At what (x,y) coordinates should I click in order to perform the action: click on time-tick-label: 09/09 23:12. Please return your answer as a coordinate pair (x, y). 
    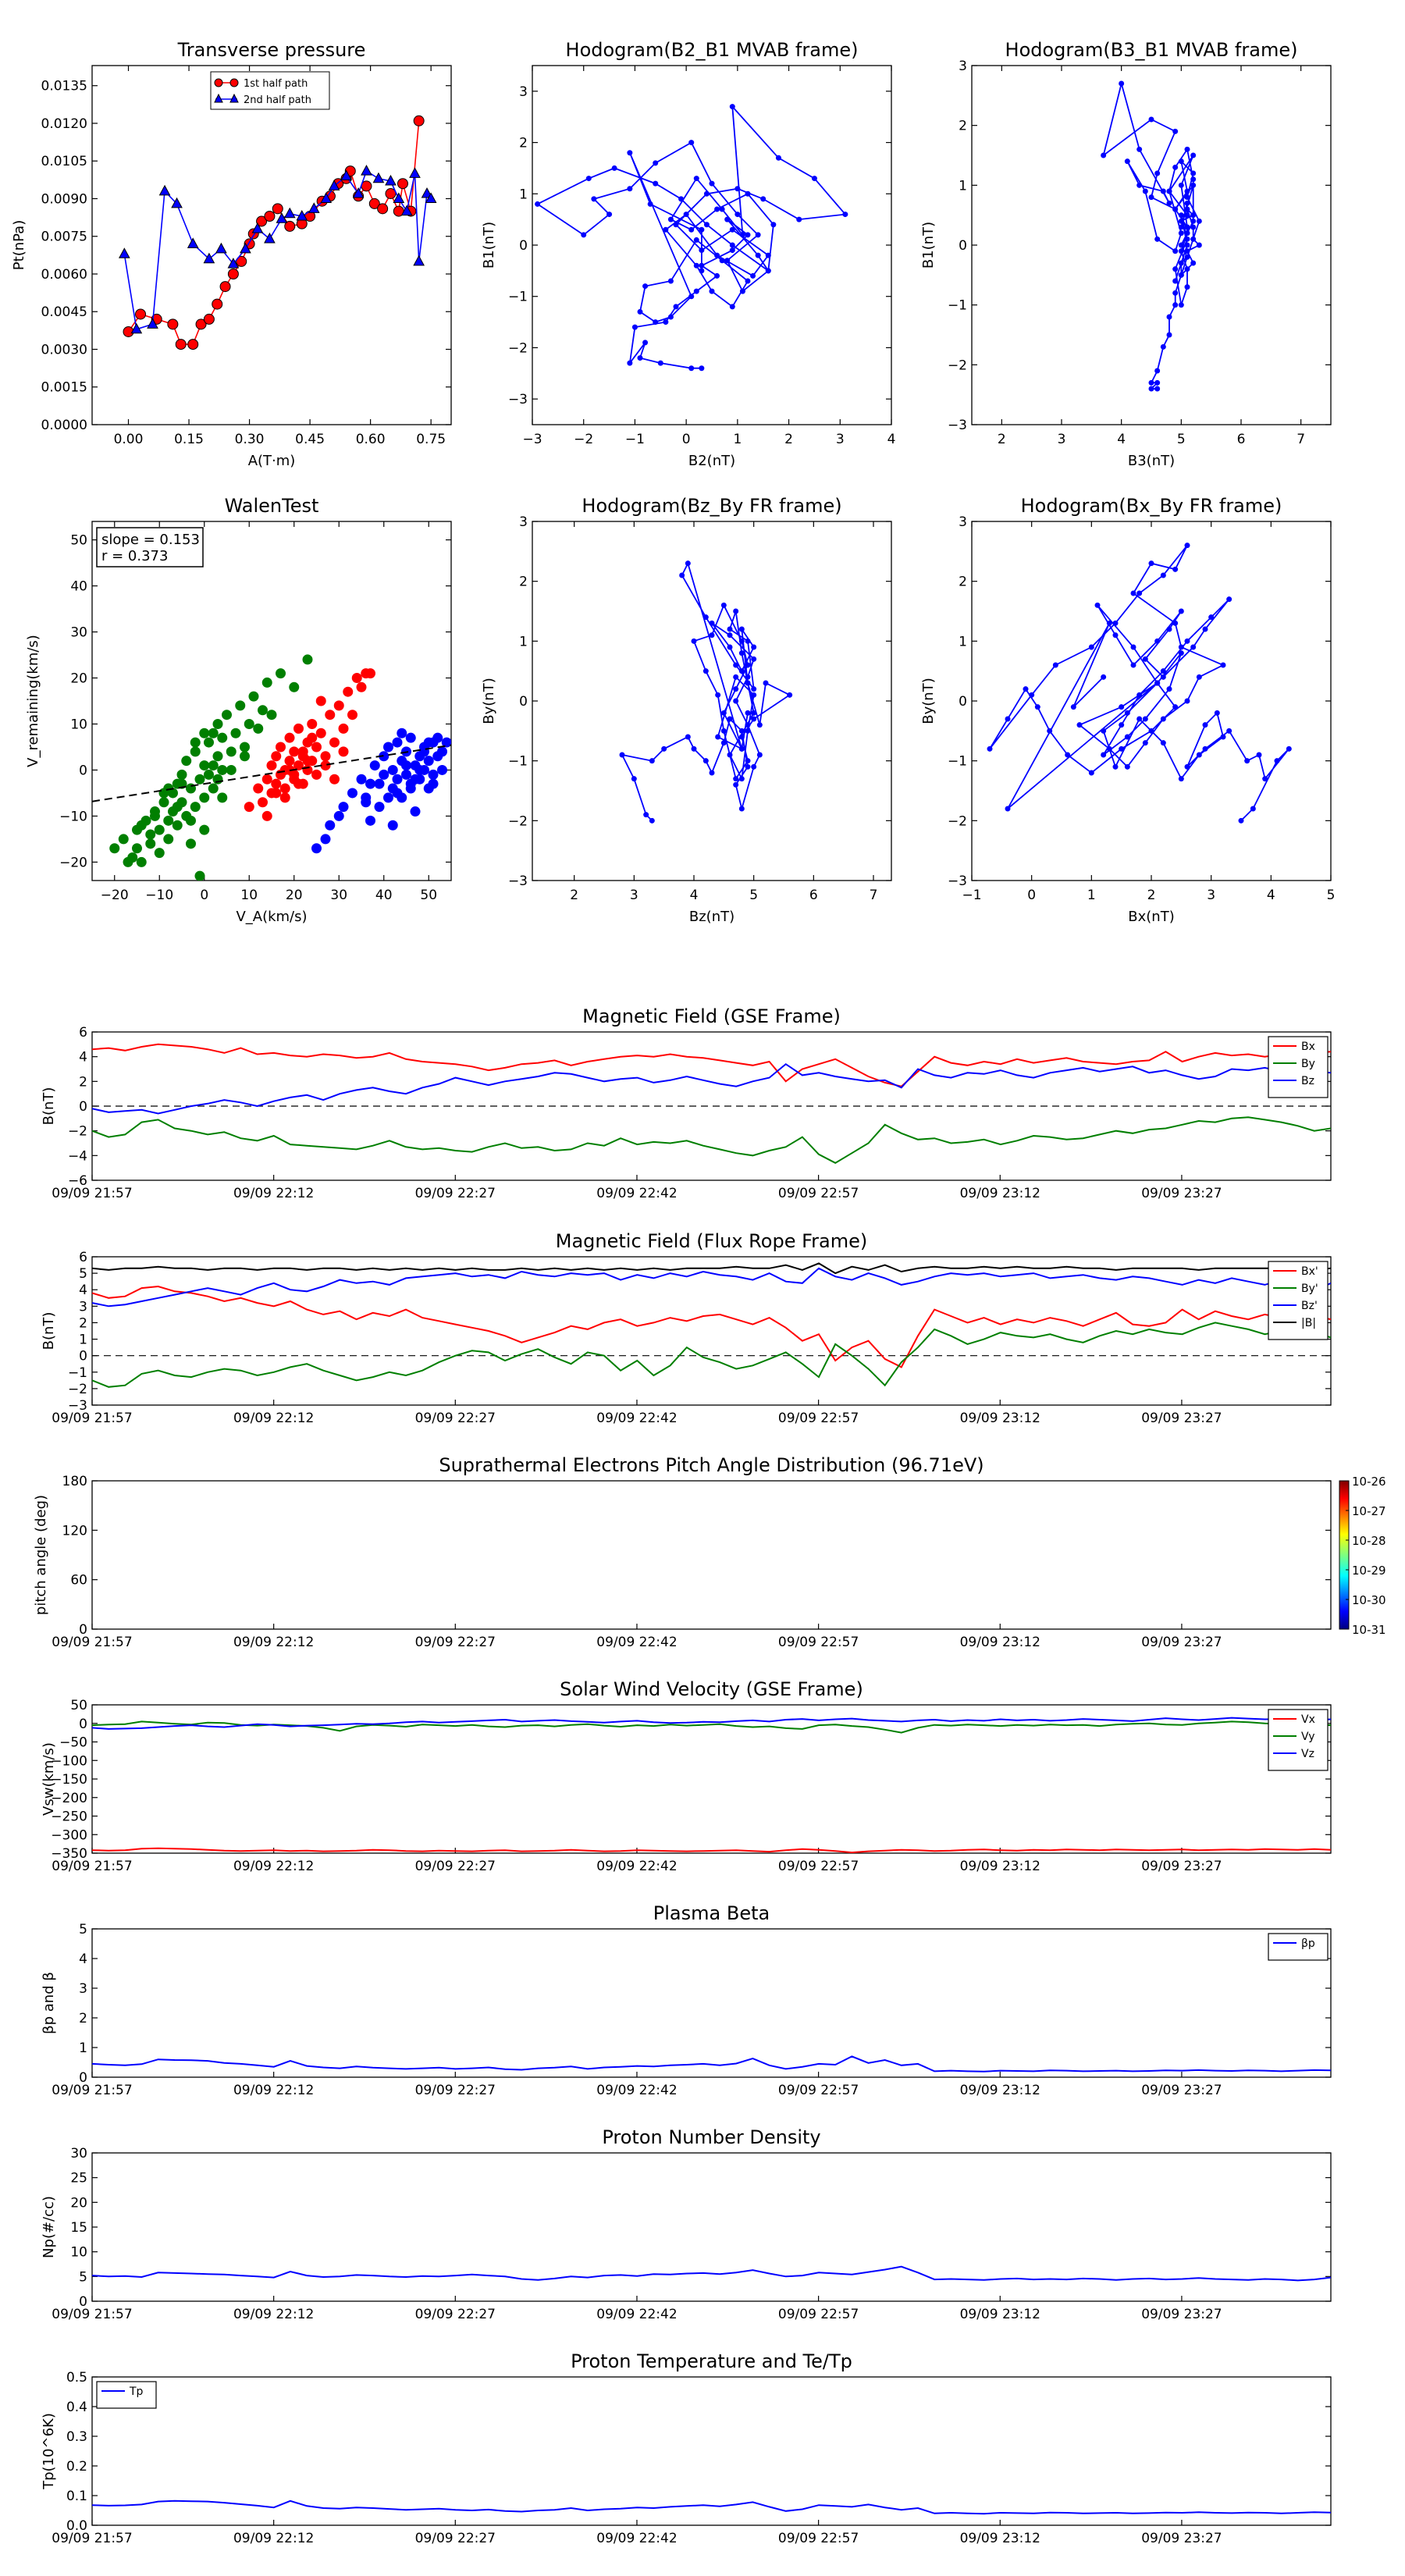
    Looking at the image, I should click on (1000, 2314).